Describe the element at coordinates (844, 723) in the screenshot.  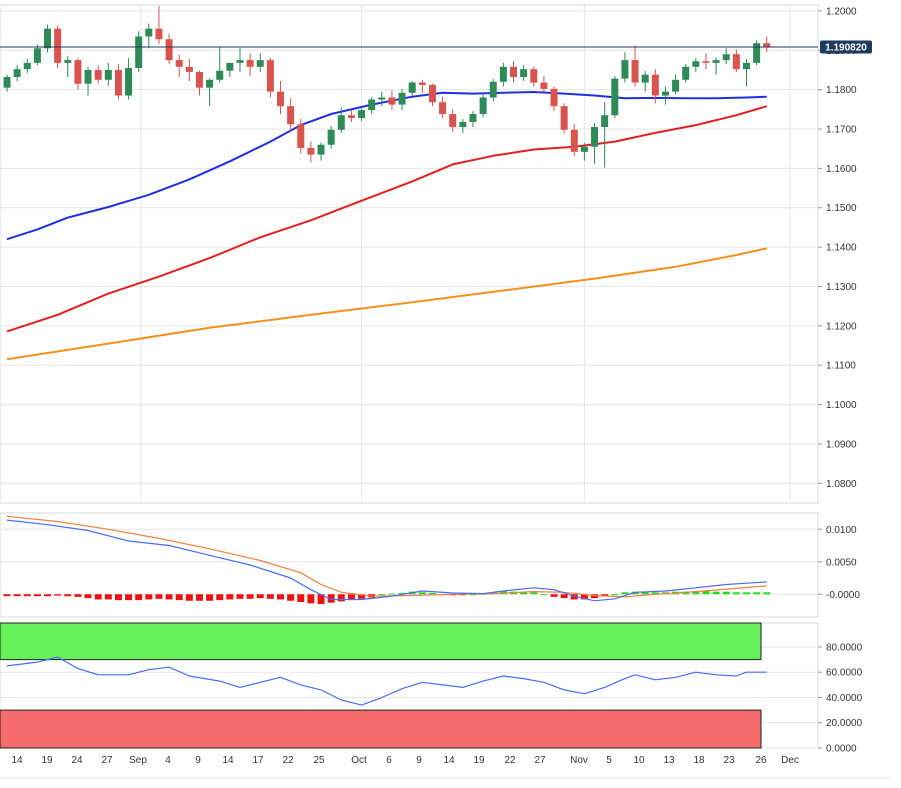
I see `rsi-tick-label: 20.0000` at that location.